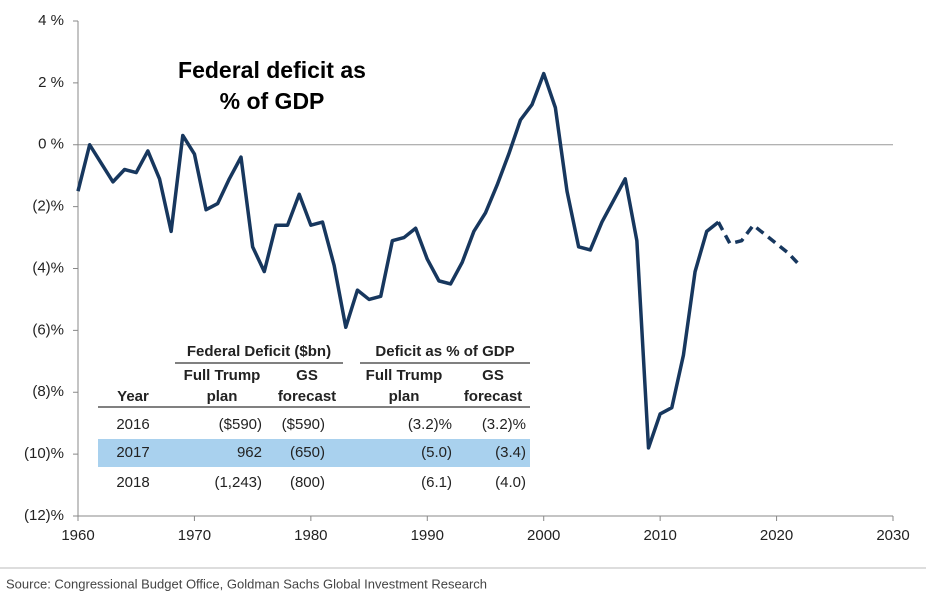 This screenshot has width=926, height=598. What do you see at coordinates (48, 329) in the screenshot?
I see `y-tick-label: (6)%` at bounding box center [48, 329].